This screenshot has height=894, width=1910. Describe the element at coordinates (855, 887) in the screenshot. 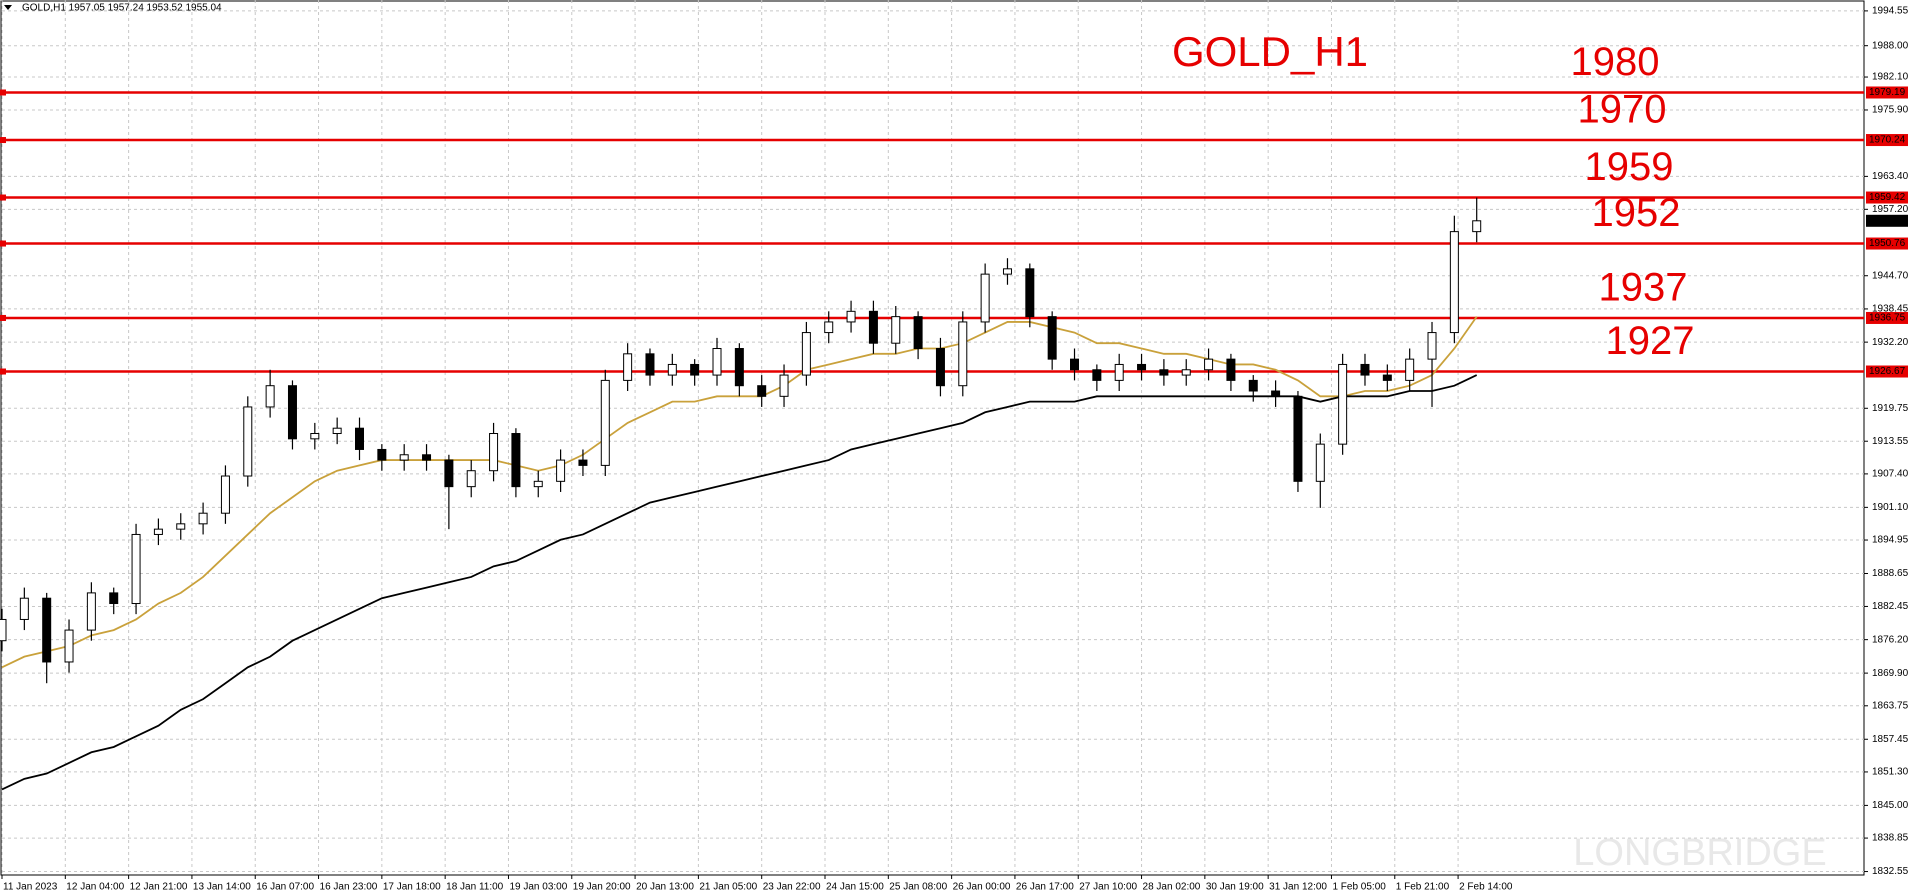

I see `x-tick-label: 24 Jan 15:00` at that location.